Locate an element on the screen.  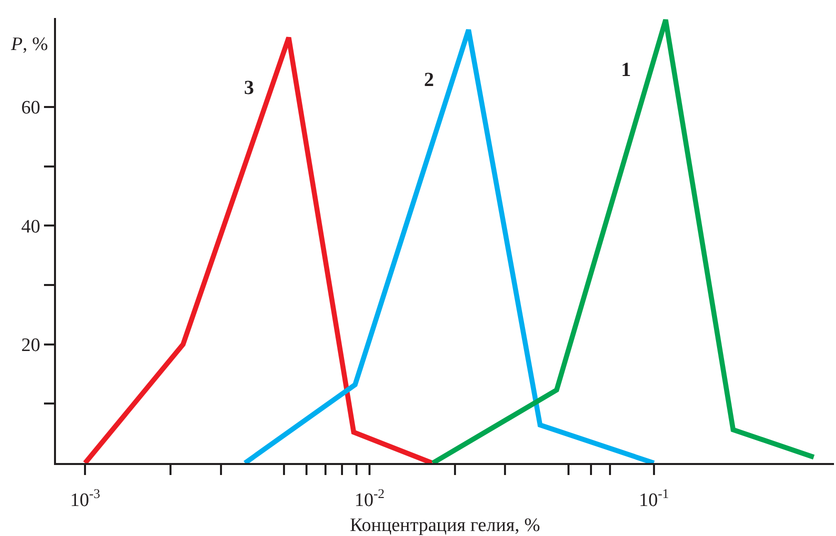
y-tick-label: 20 is located at coordinates (30, 345).